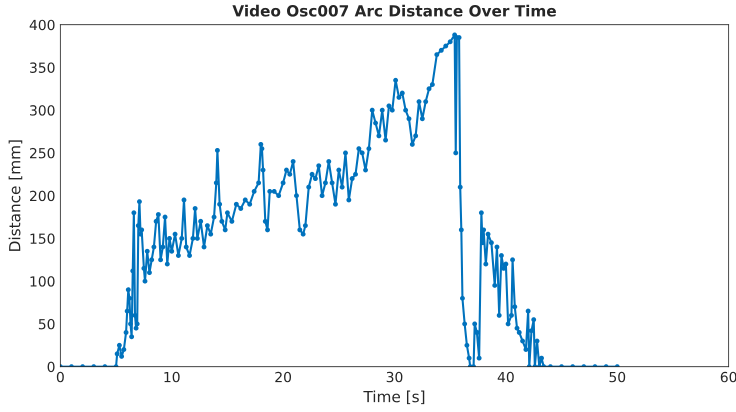  What do you see at coordinates (42, 238) in the screenshot?
I see `y-tick-label: 150` at bounding box center [42, 238].